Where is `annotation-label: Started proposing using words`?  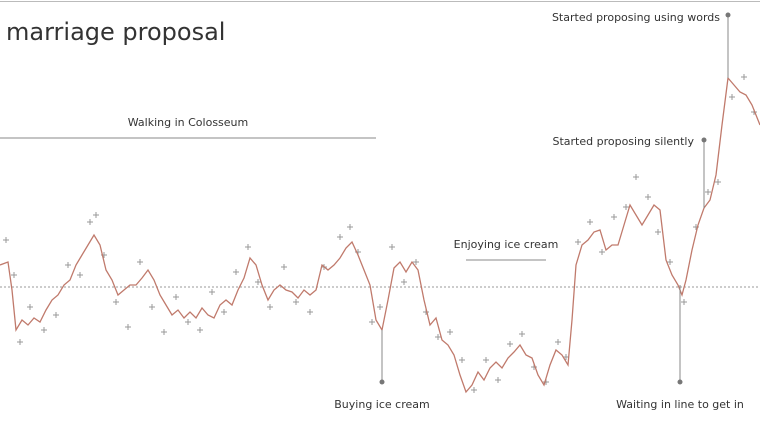 annotation-label: Started proposing using words is located at coordinates (636, 17).